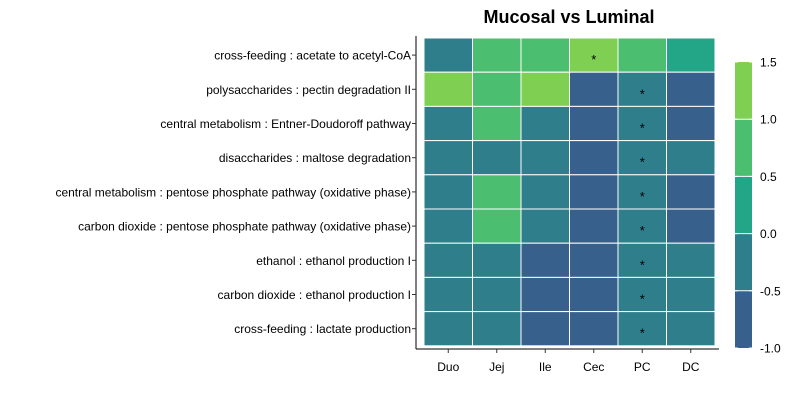 This screenshot has width=790, height=405. Describe the element at coordinates (322, 329) in the screenshot. I see `y-tick-label: cross-feeding : lactate production` at that location.